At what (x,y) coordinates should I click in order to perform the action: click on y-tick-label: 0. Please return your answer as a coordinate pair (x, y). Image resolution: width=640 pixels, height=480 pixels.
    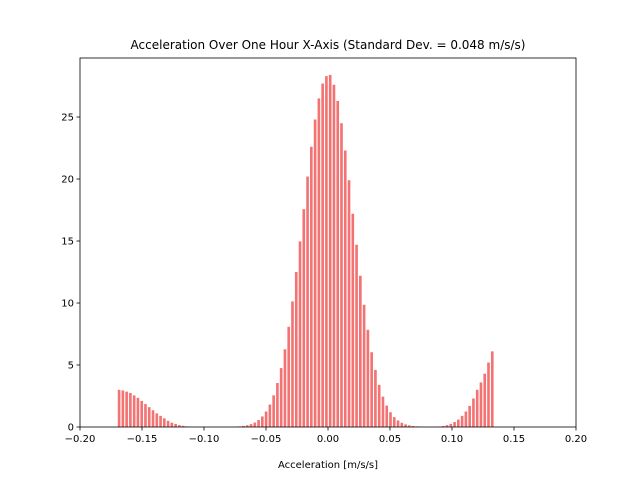
    Looking at the image, I should click on (71, 428).